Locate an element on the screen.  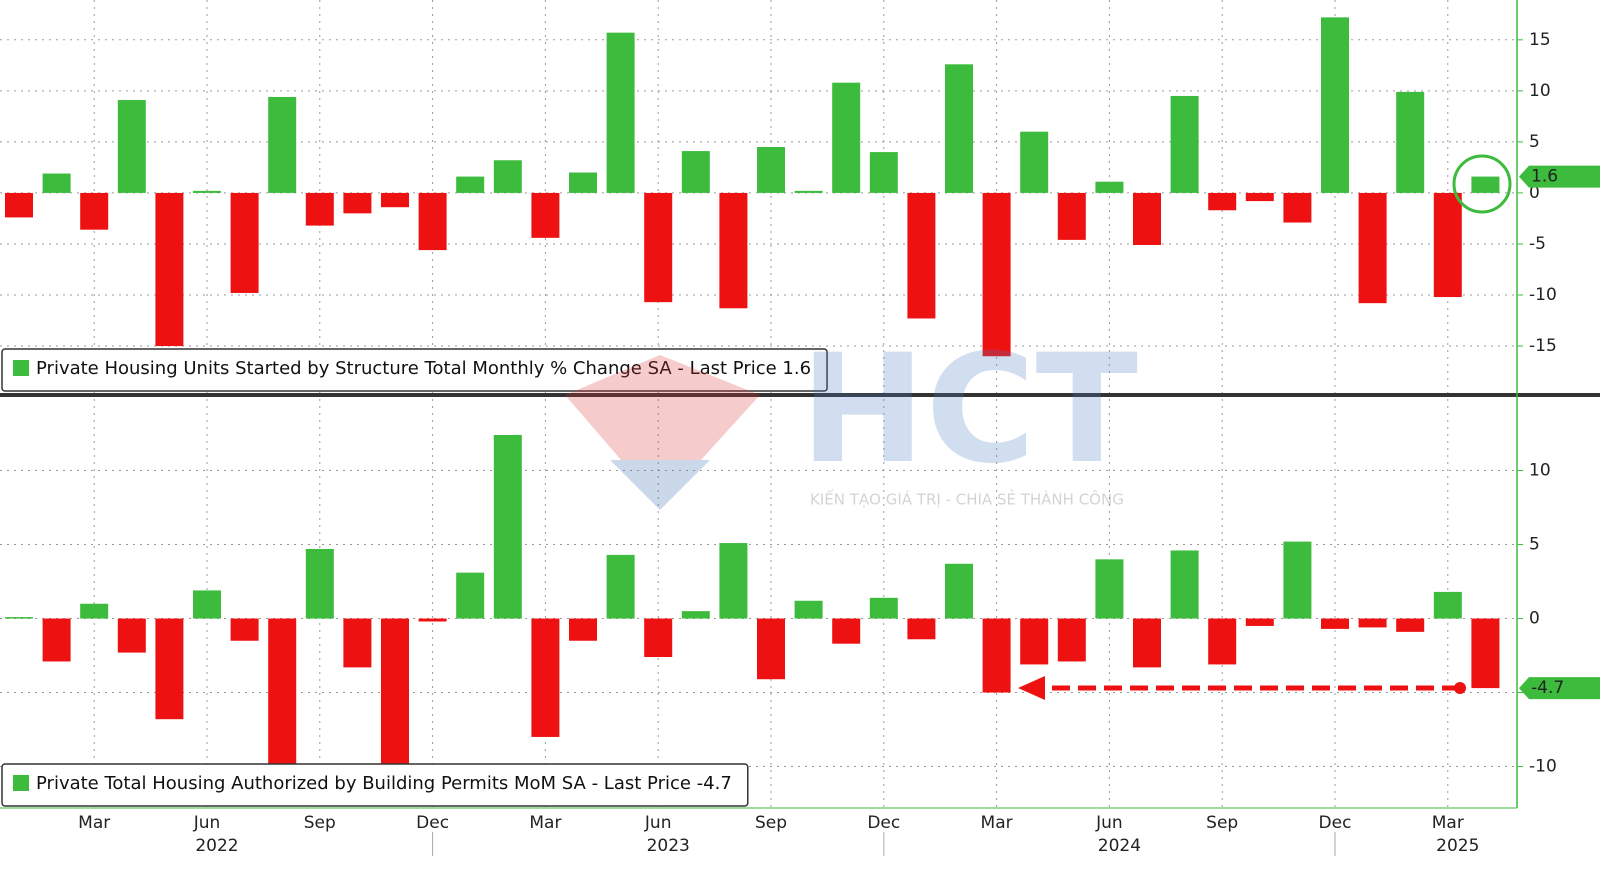
panel-divider is located at coordinates (800, 395).